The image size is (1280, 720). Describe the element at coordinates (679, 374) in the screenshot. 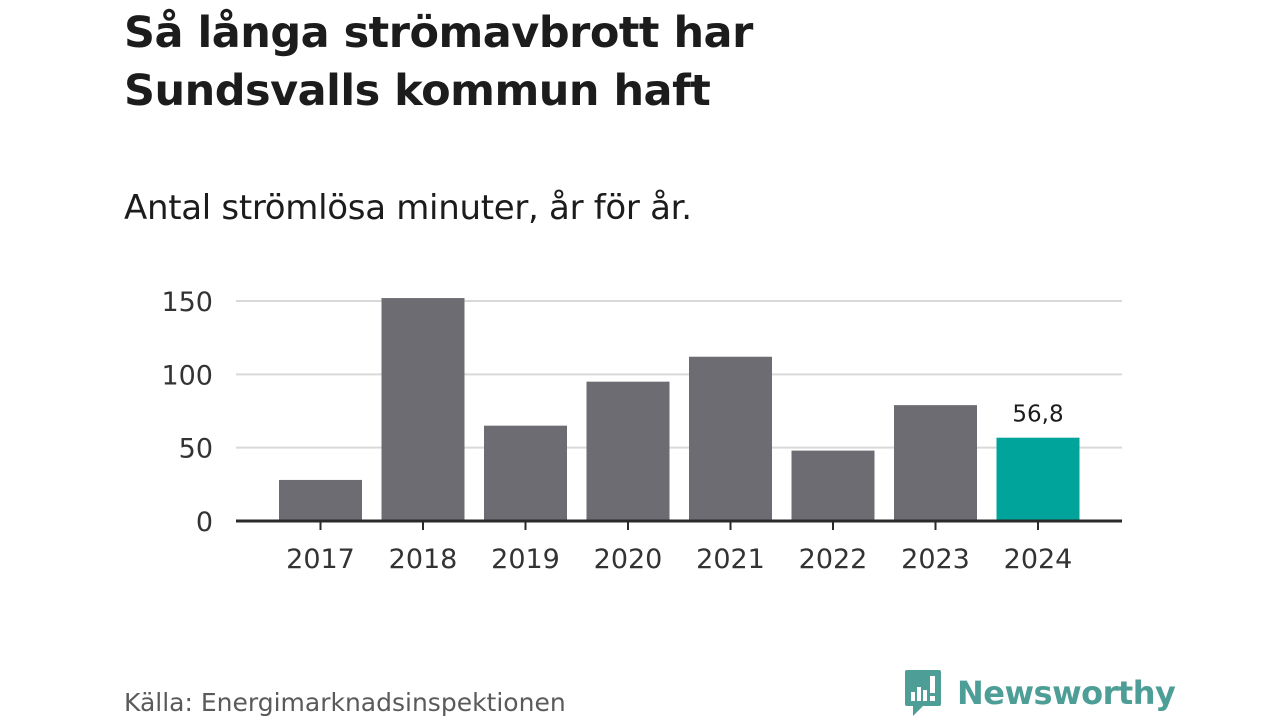

I see `gridlines` at that location.